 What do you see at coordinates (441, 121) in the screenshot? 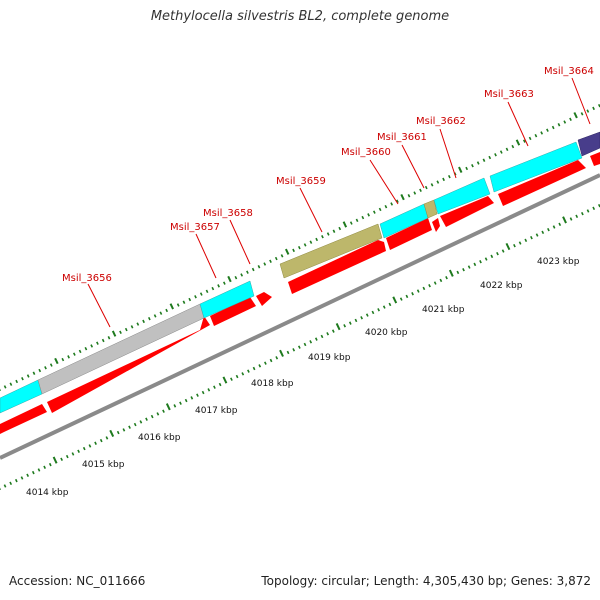
I see `gene-label-msil-3662: Msil_3662` at bounding box center [441, 121].